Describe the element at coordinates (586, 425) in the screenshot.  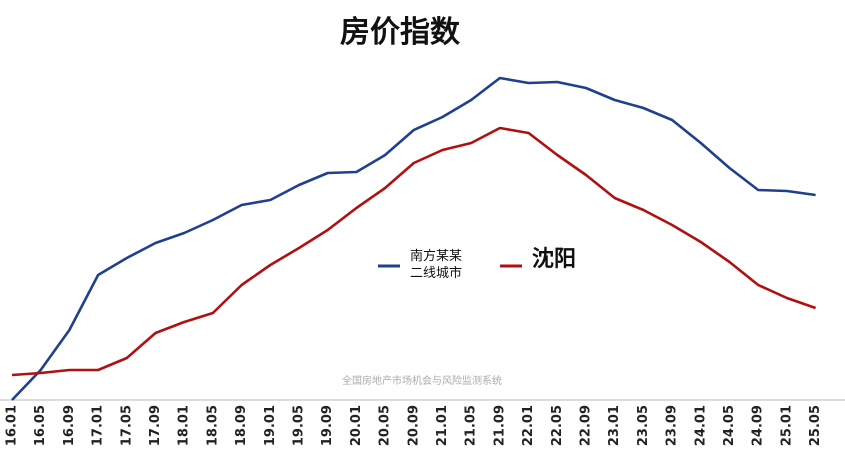
I see `x-tick-label: 22.09` at that location.